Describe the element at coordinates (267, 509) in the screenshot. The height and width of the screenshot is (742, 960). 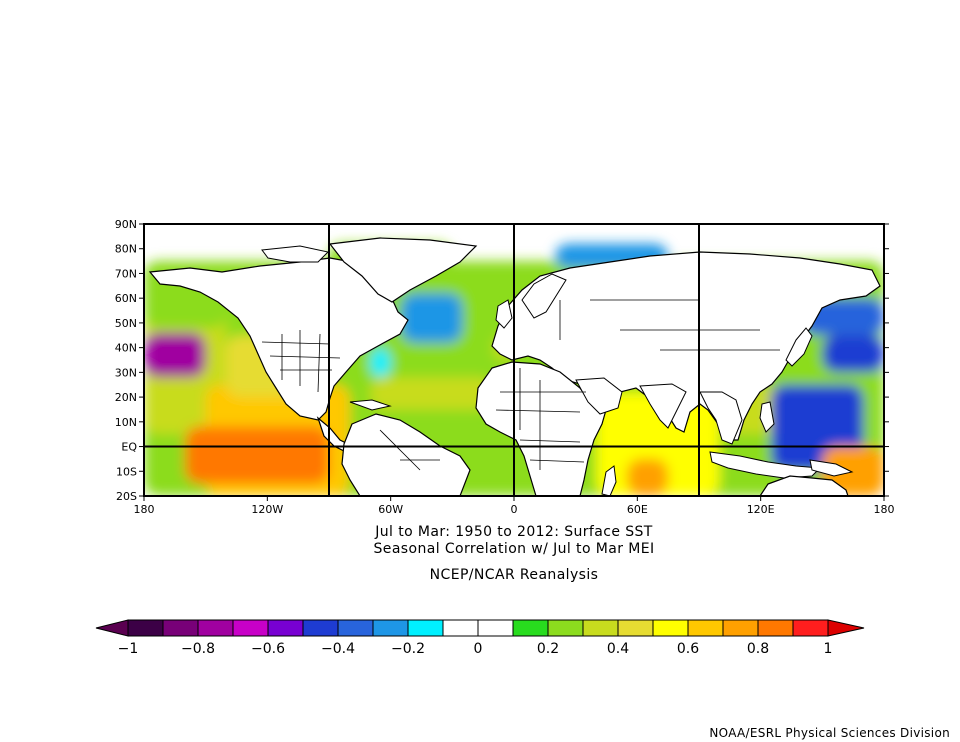
I see `lon-tick-label: 120W` at that location.